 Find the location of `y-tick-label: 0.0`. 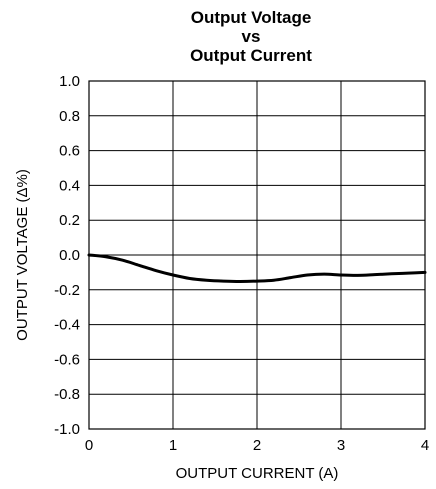

y-tick-label: 0.0 is located at coordinates (69, 255).